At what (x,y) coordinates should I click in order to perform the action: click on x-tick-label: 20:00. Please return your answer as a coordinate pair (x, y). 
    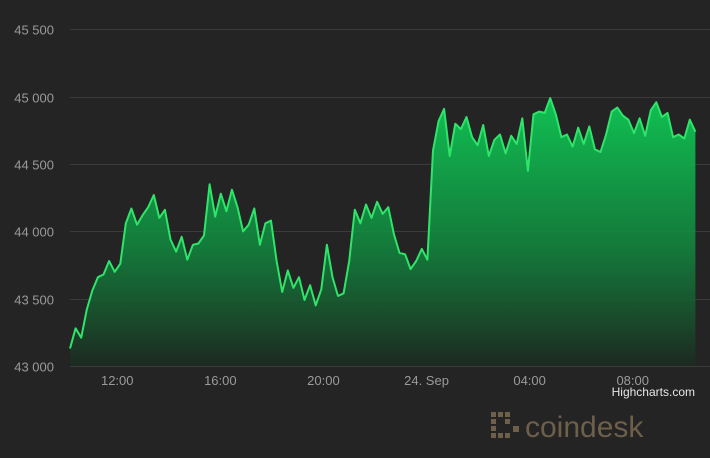
    Looking at the image, I should click on (323, 380).